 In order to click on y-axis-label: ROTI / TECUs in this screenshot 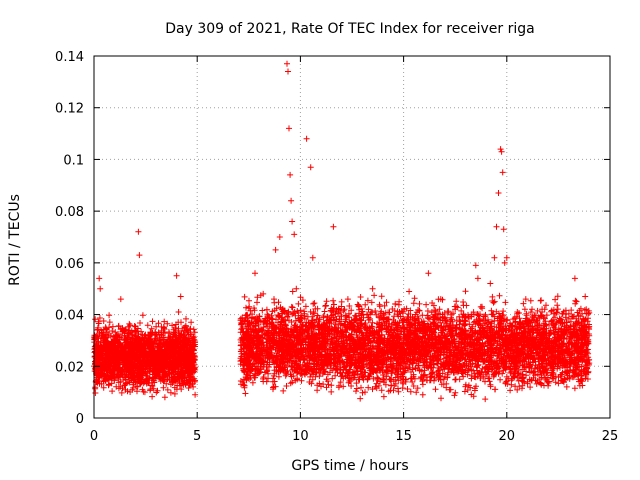, I will do `click(15, 240)`.